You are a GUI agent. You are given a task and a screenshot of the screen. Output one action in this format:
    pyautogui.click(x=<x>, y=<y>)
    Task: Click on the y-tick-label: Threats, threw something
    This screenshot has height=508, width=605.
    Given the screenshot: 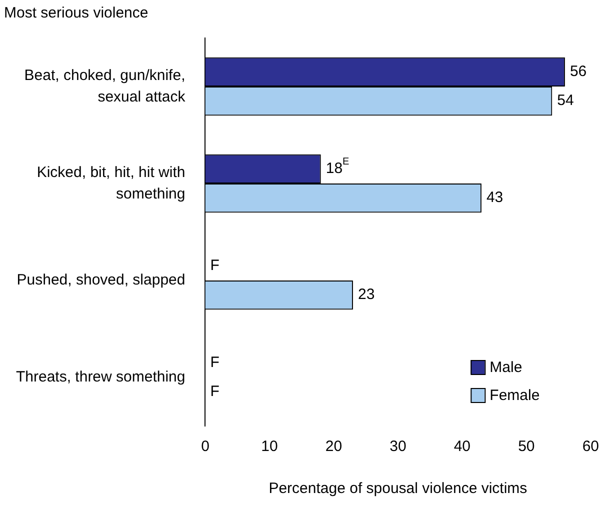 What is the action you would take?
    pyautogui.click(x=101, y=377)
    